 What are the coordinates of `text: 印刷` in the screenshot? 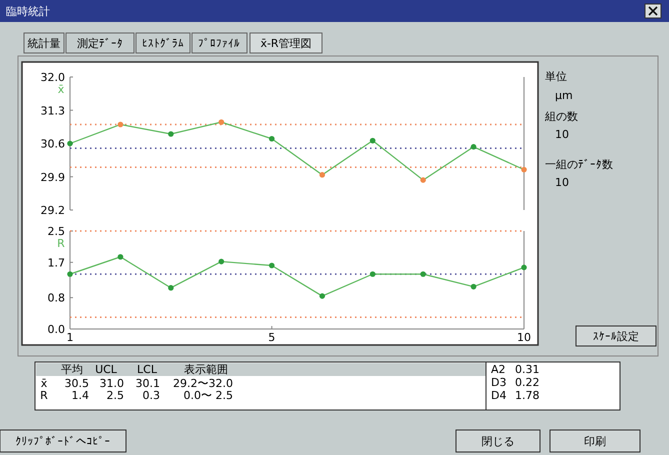 It's located at (595, 441).